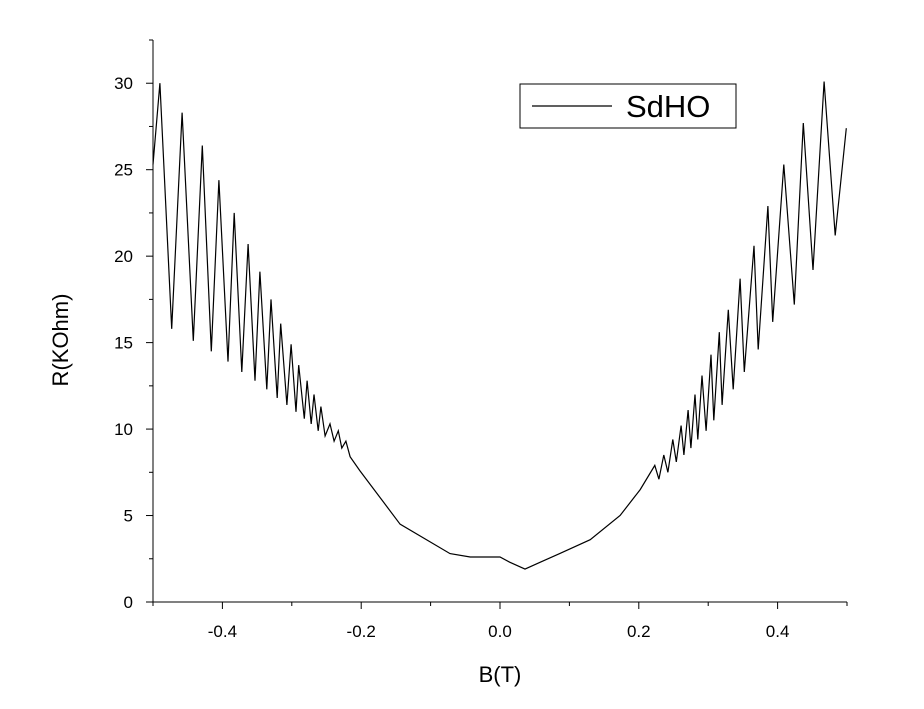  I want to click on y-tick-label: 25, so click(123, 170).